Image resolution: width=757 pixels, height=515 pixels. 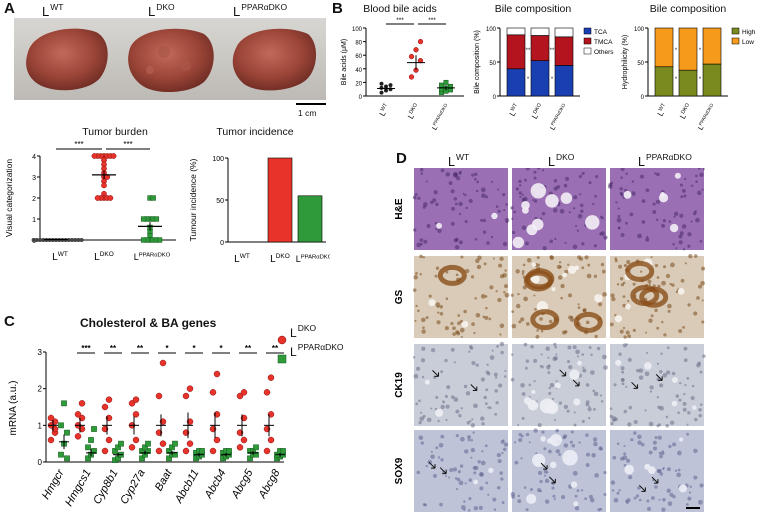 What do you see at coordinates (540, 31) in the screenshot?
I see `bc-bar-segment` at bounding box center [540, 31].